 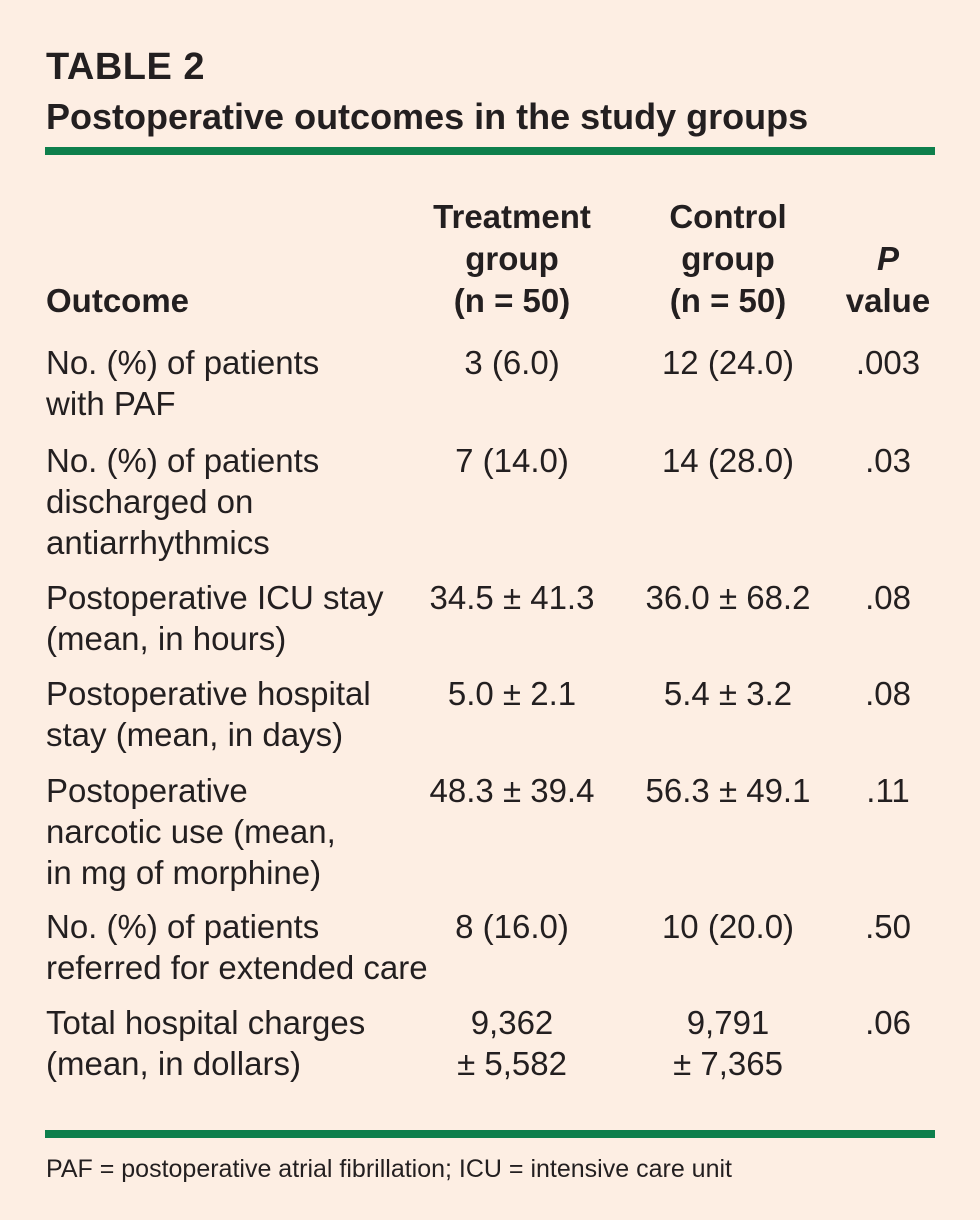 I want to click on cell-control-line: 10 (20.0), so click(x=728, y=926).